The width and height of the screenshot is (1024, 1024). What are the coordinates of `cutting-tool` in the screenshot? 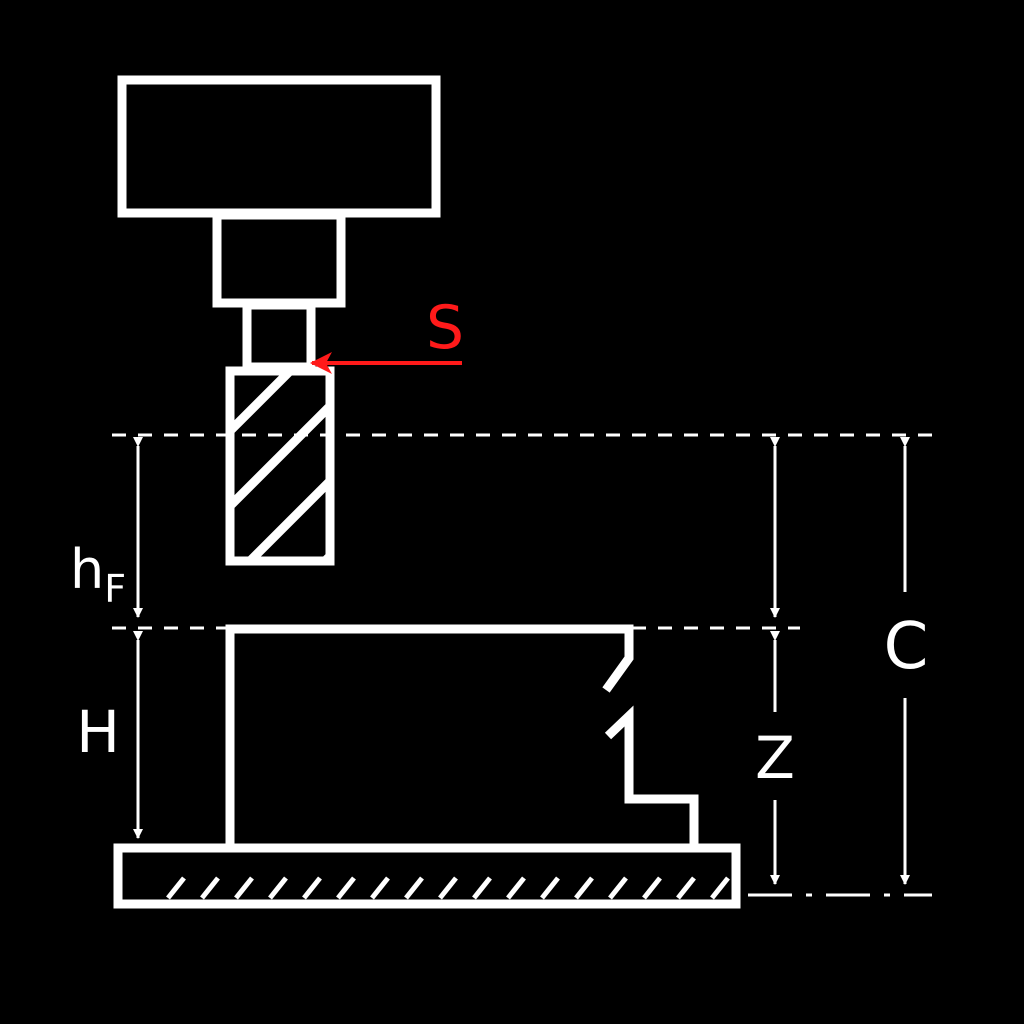 It's located at (280, 466).